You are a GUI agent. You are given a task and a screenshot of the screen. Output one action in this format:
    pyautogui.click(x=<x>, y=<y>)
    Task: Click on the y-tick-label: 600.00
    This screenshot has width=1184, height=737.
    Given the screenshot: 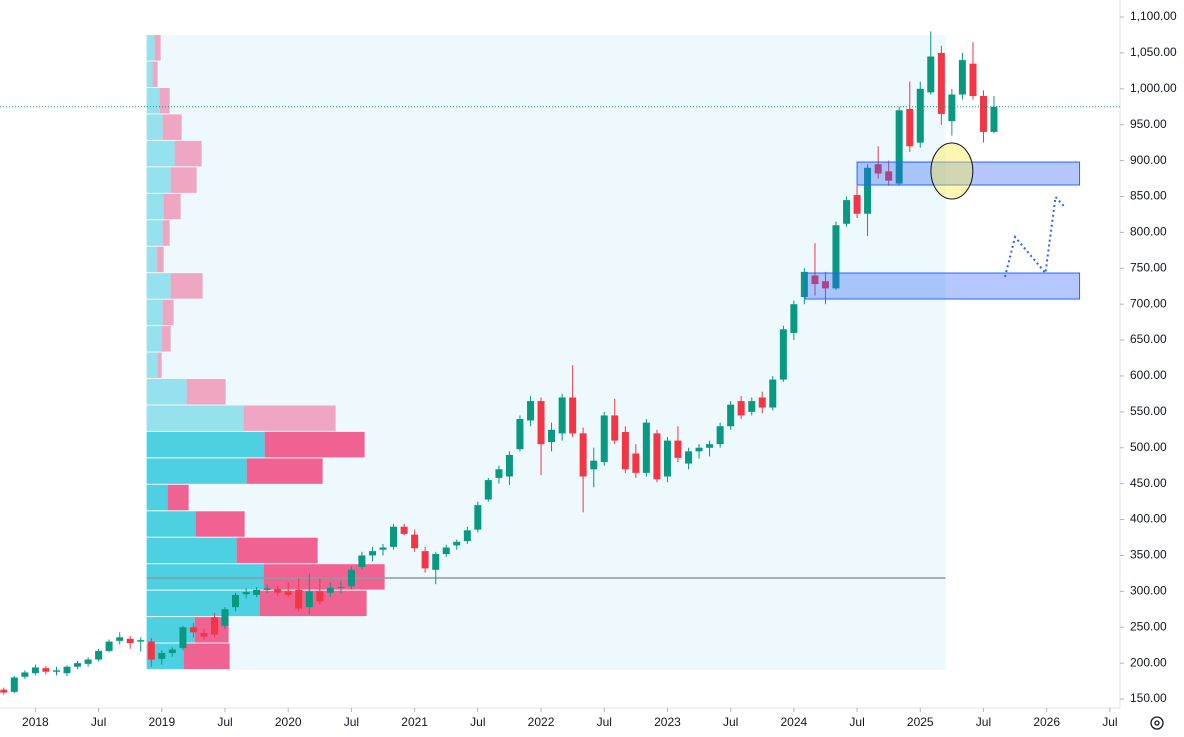 What is the action you would take?
    pyautogui.click(x=1148, y=375)
    